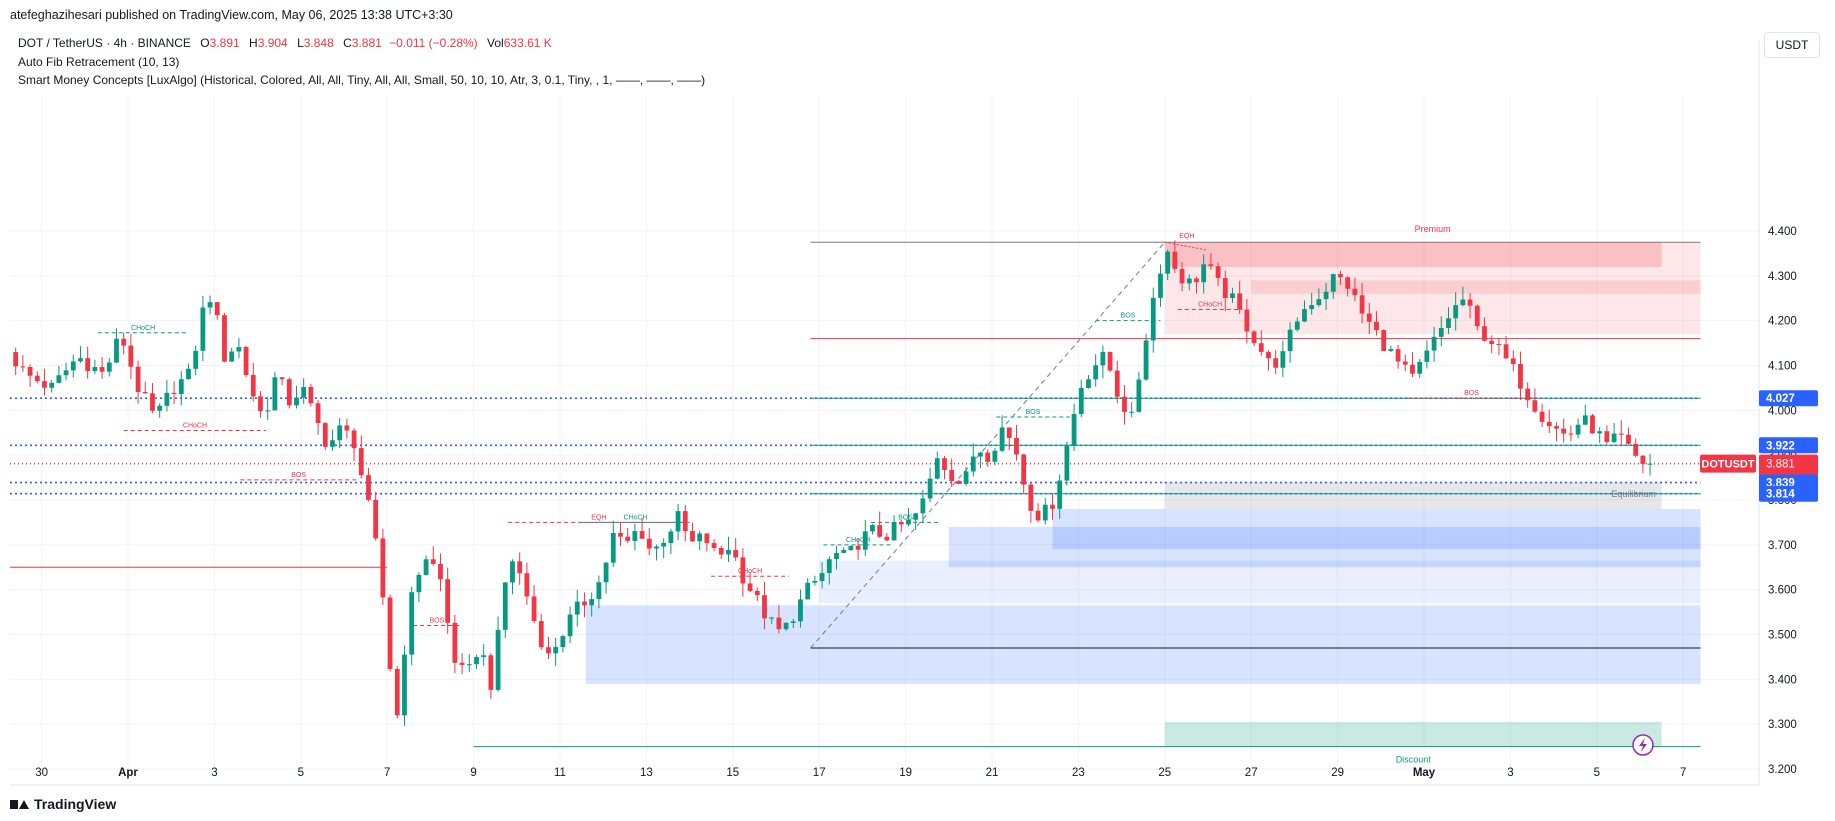  Describe the element at coordinates (205, 43) in the screenshot. I see `open-label: O` at that location.